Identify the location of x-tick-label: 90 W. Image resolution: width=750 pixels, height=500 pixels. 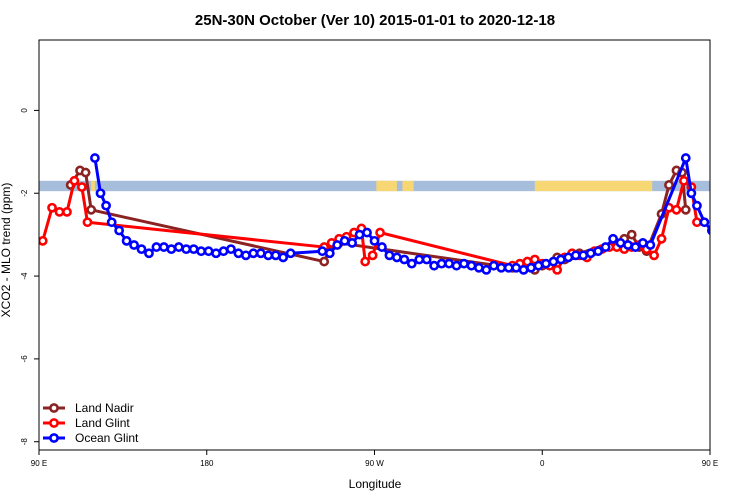
(374, 463).